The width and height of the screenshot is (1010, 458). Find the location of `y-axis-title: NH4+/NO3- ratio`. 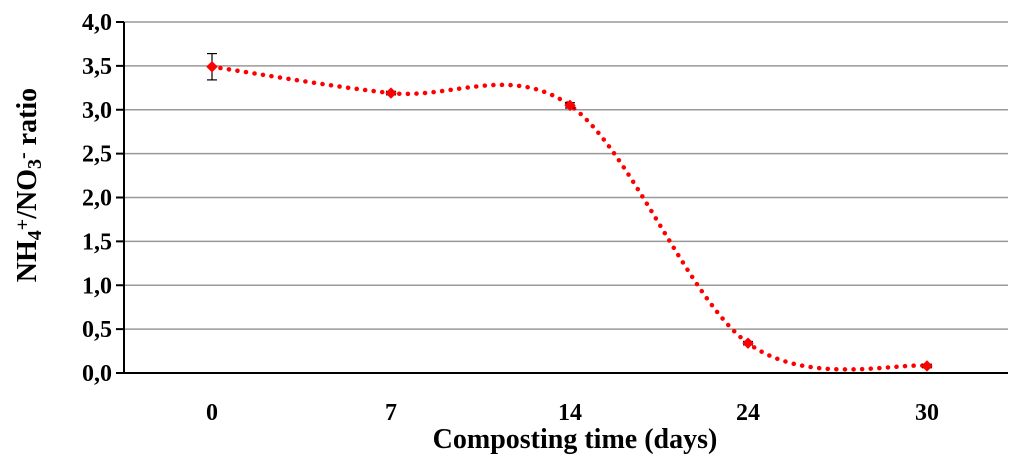

y-axis-title: NH4+/NO3- ratio is located at coordinates (29, 185).